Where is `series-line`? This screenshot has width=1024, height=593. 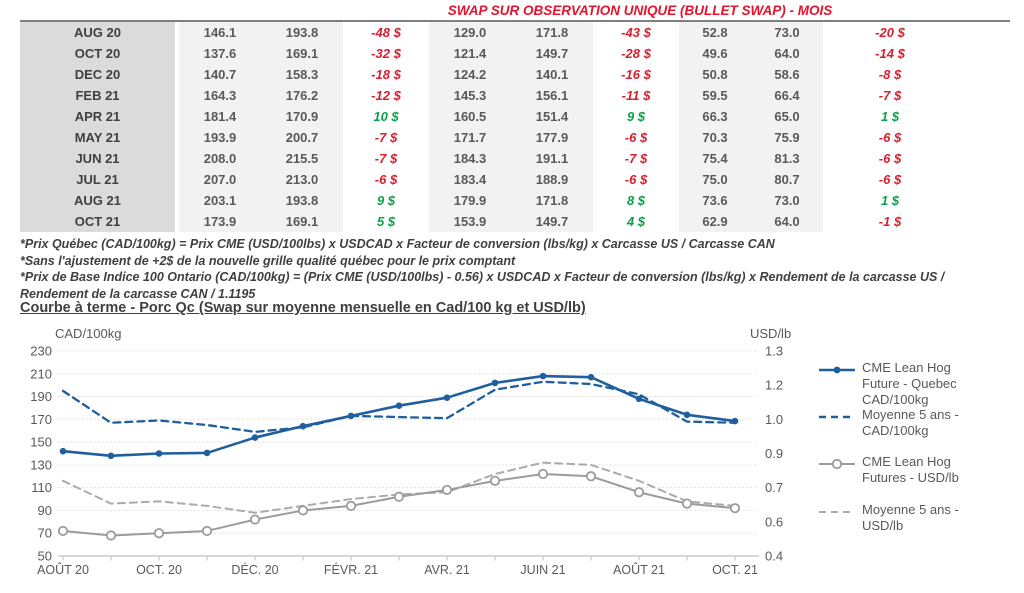 series-line is located at coordinates (399, 505).